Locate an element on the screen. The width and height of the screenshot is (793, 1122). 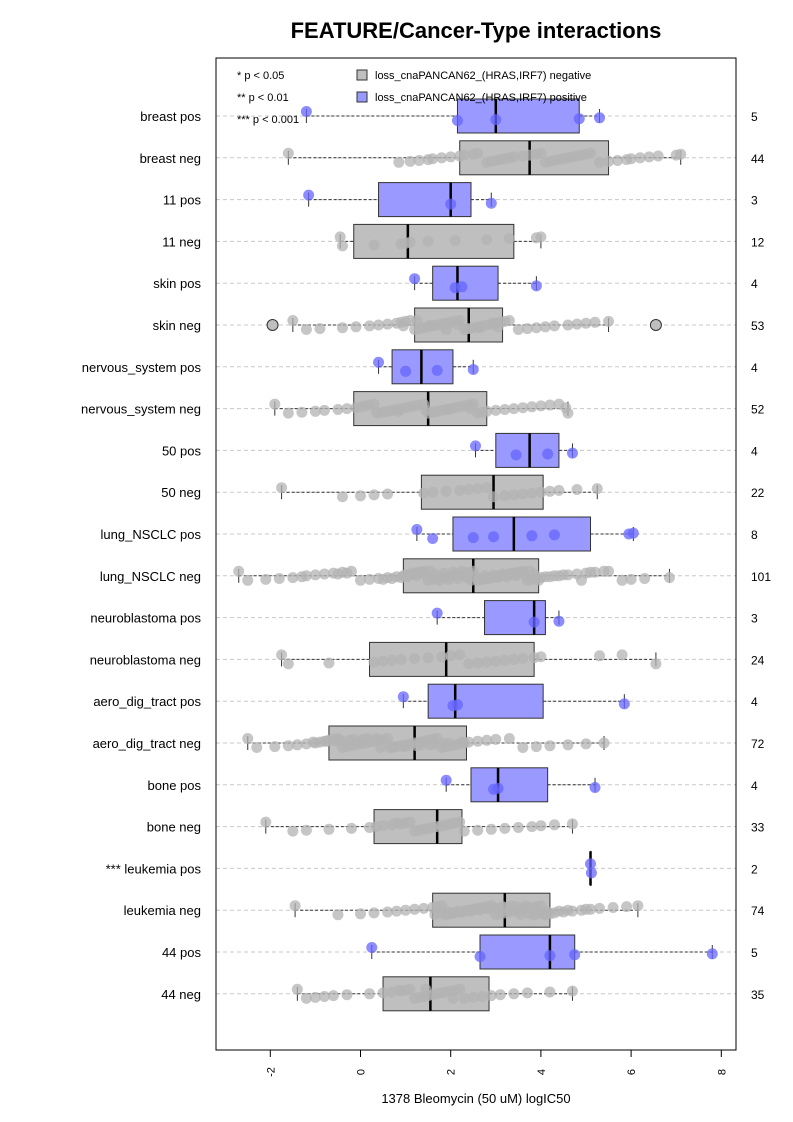
category-label: neuroblastoma pos is located at coordinates (145, 618).